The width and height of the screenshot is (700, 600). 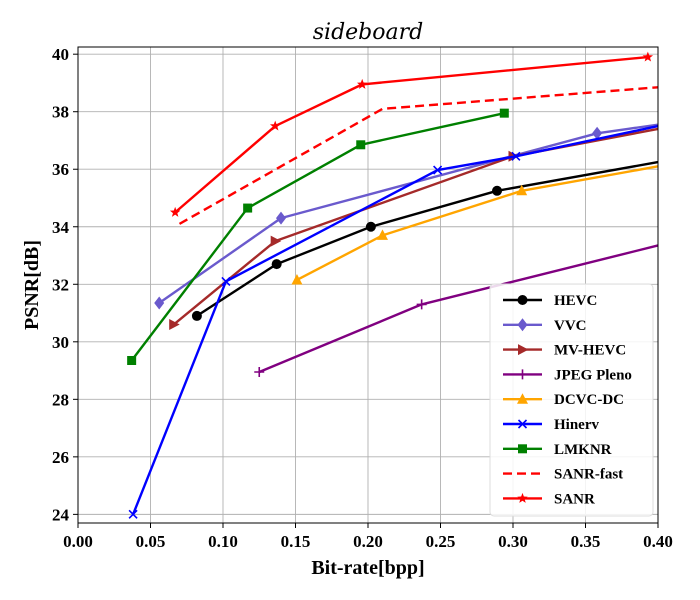 What do you see at coordinates (441, 541) in the screenshot?
I see `x-tick-label: 0.25` at bounding box center [441, 541].